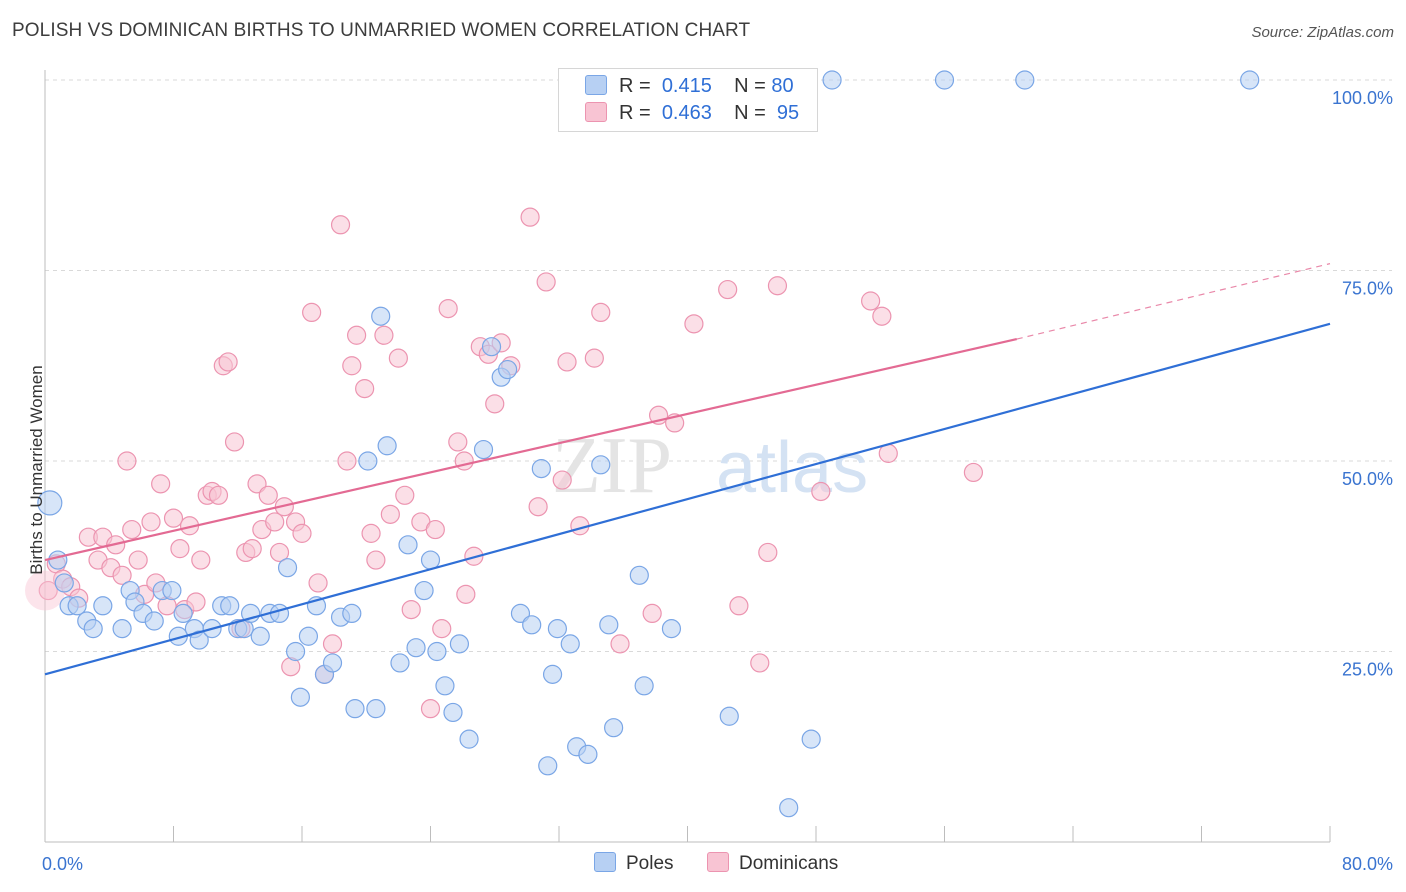 This screenshot has height=892, width=1406. I want to click on watermark-atlas: atlas, so click(792, 468).